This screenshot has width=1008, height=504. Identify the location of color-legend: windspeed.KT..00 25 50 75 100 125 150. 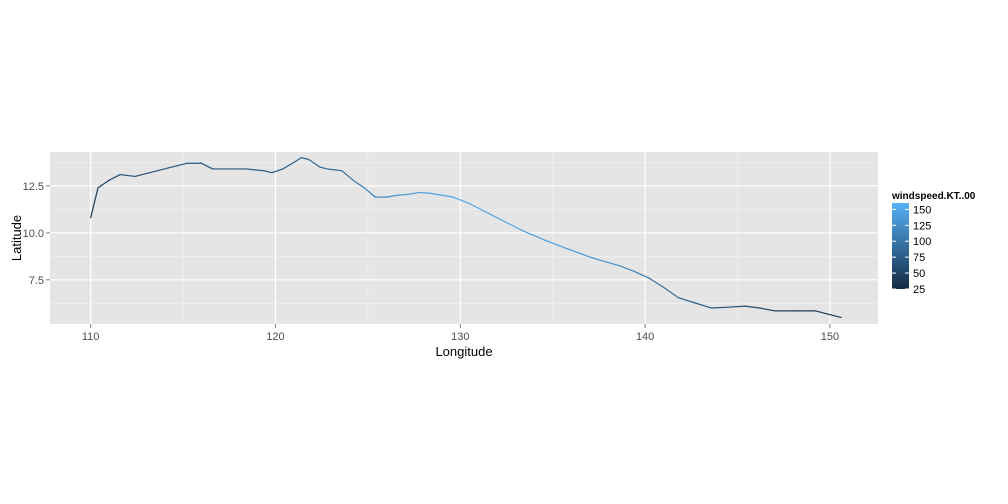
(933, 243).